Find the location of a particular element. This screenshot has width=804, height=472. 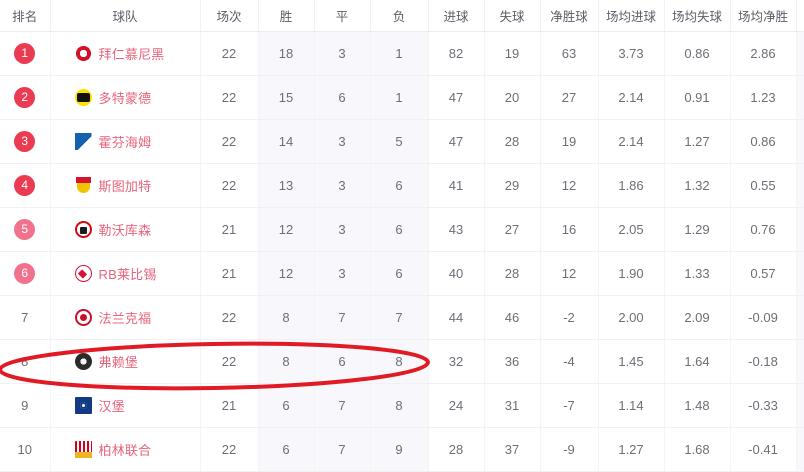

cell-team: 多特蒙德 is located at coordinates (125, 97).